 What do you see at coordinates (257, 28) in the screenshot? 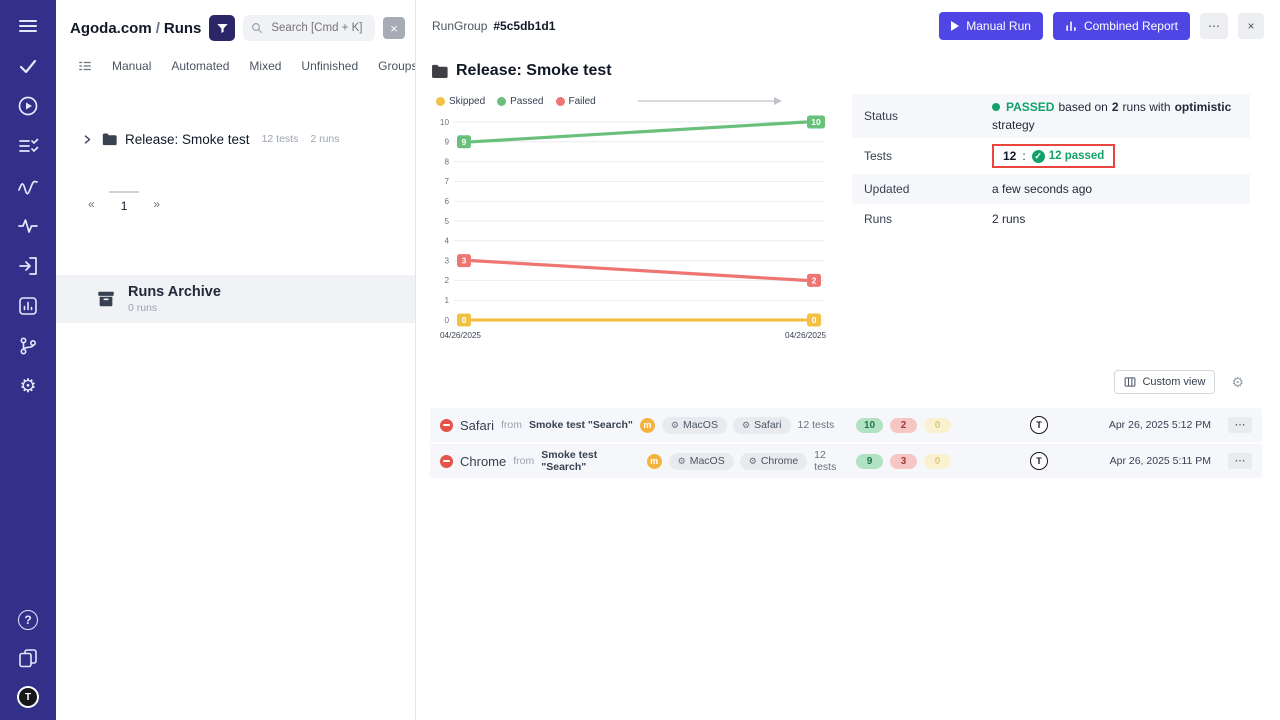
I see `search-icon` at bounding box center [257, 28].